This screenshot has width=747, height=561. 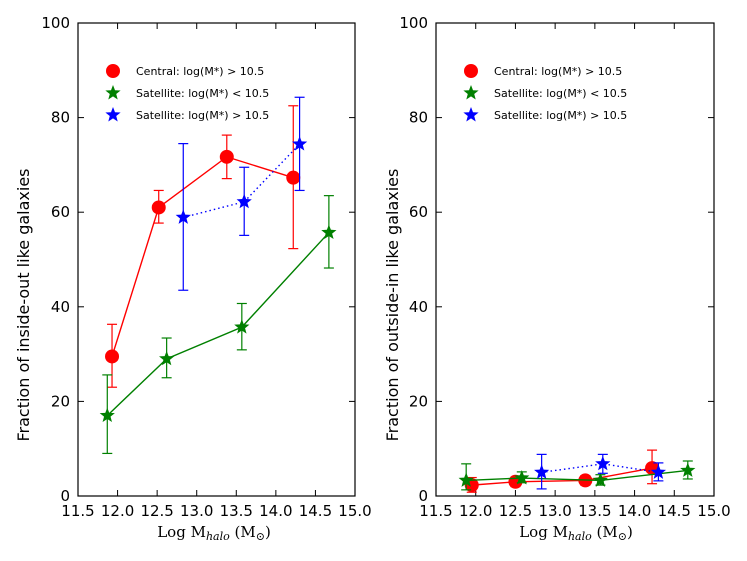 I want to click on panel-left-xtick-label-4: 13.5, so click(x=236, y=511).